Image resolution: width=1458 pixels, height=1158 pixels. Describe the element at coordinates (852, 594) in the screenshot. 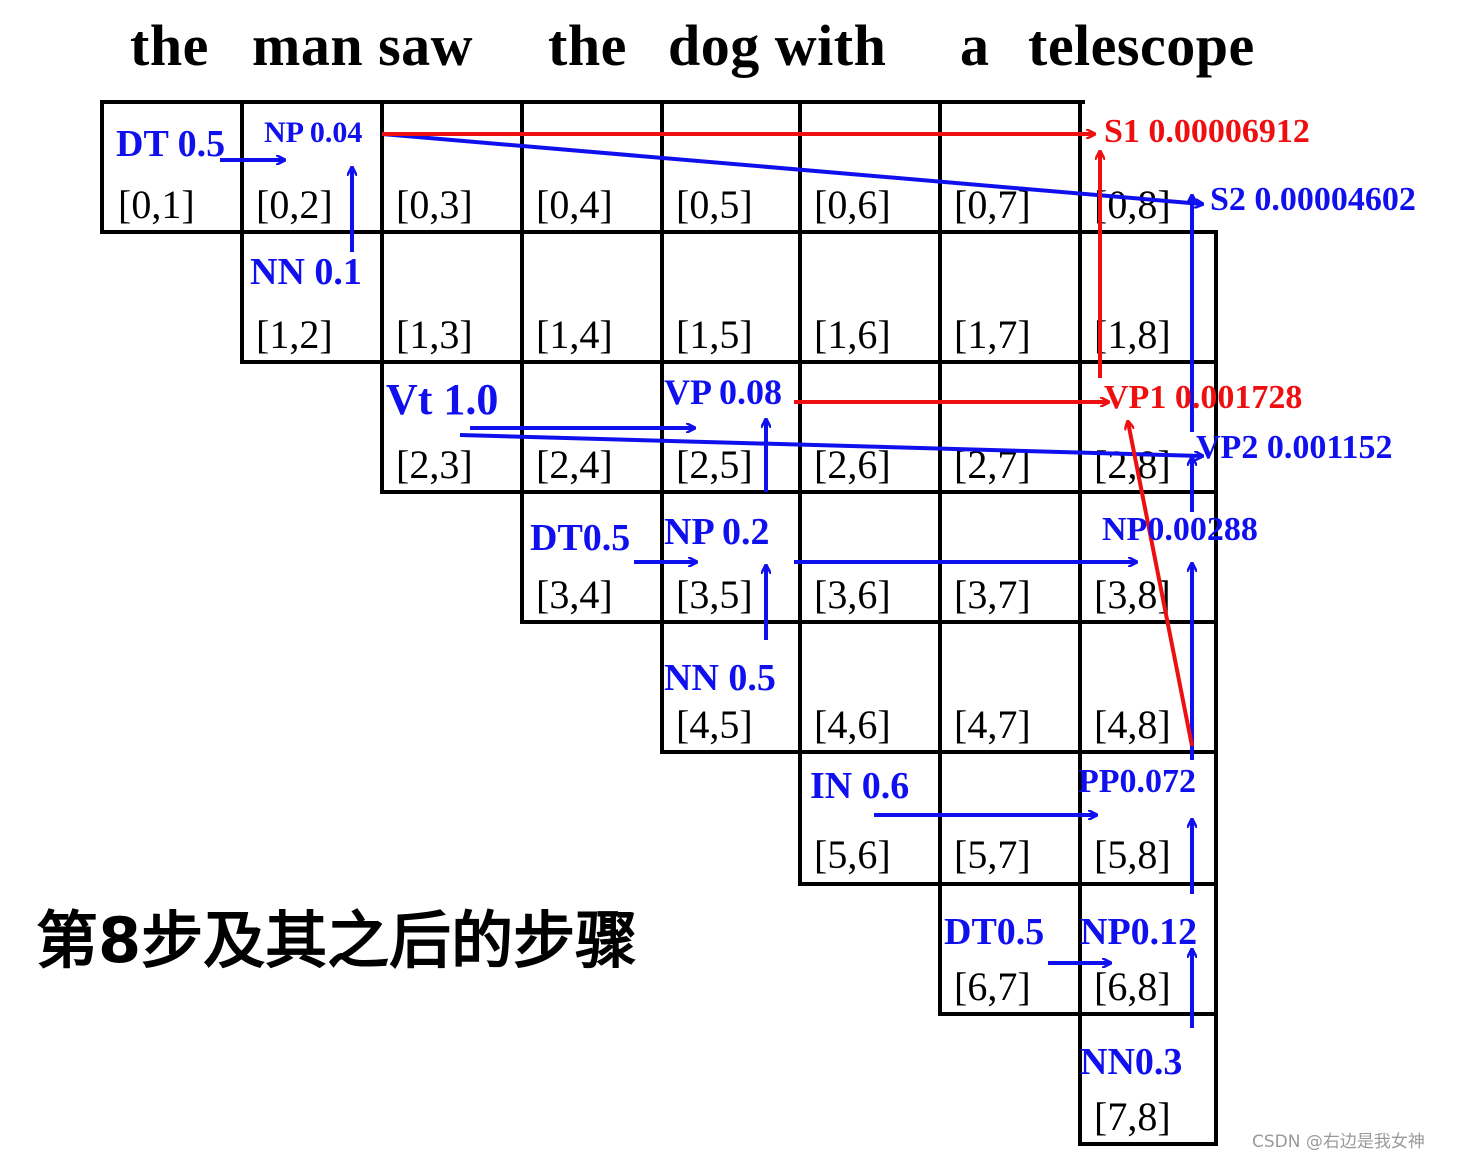

I see `span-label-3-6: [3,6]` at that location.